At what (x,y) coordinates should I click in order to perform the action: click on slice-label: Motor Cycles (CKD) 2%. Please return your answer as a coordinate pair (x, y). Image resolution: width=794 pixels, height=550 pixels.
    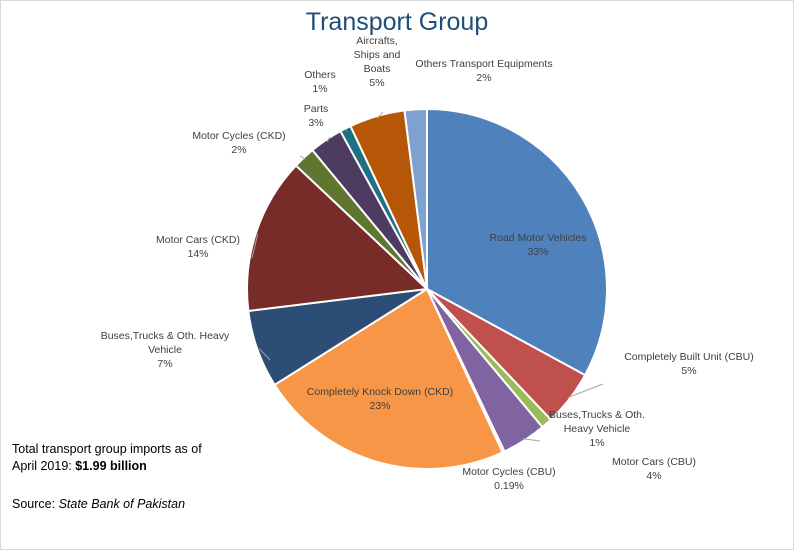
    Looking at the image, I should click on (238, 143).